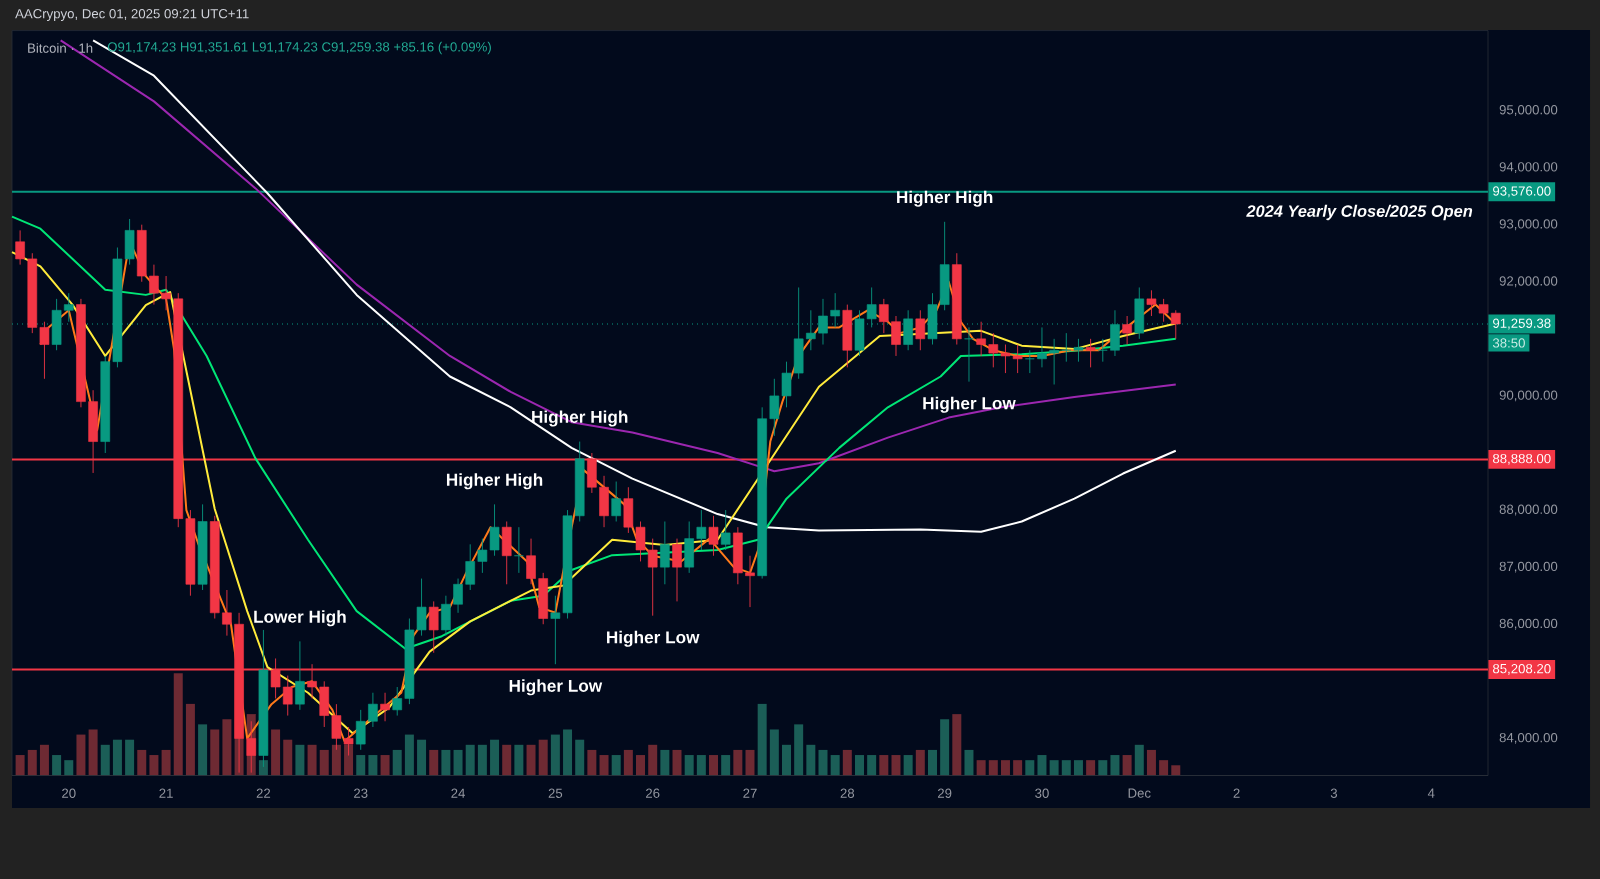  Describe the element at coordinates (1528, 510) in the screenshot. I see `y-tick-label: 88,000.00` at that location.